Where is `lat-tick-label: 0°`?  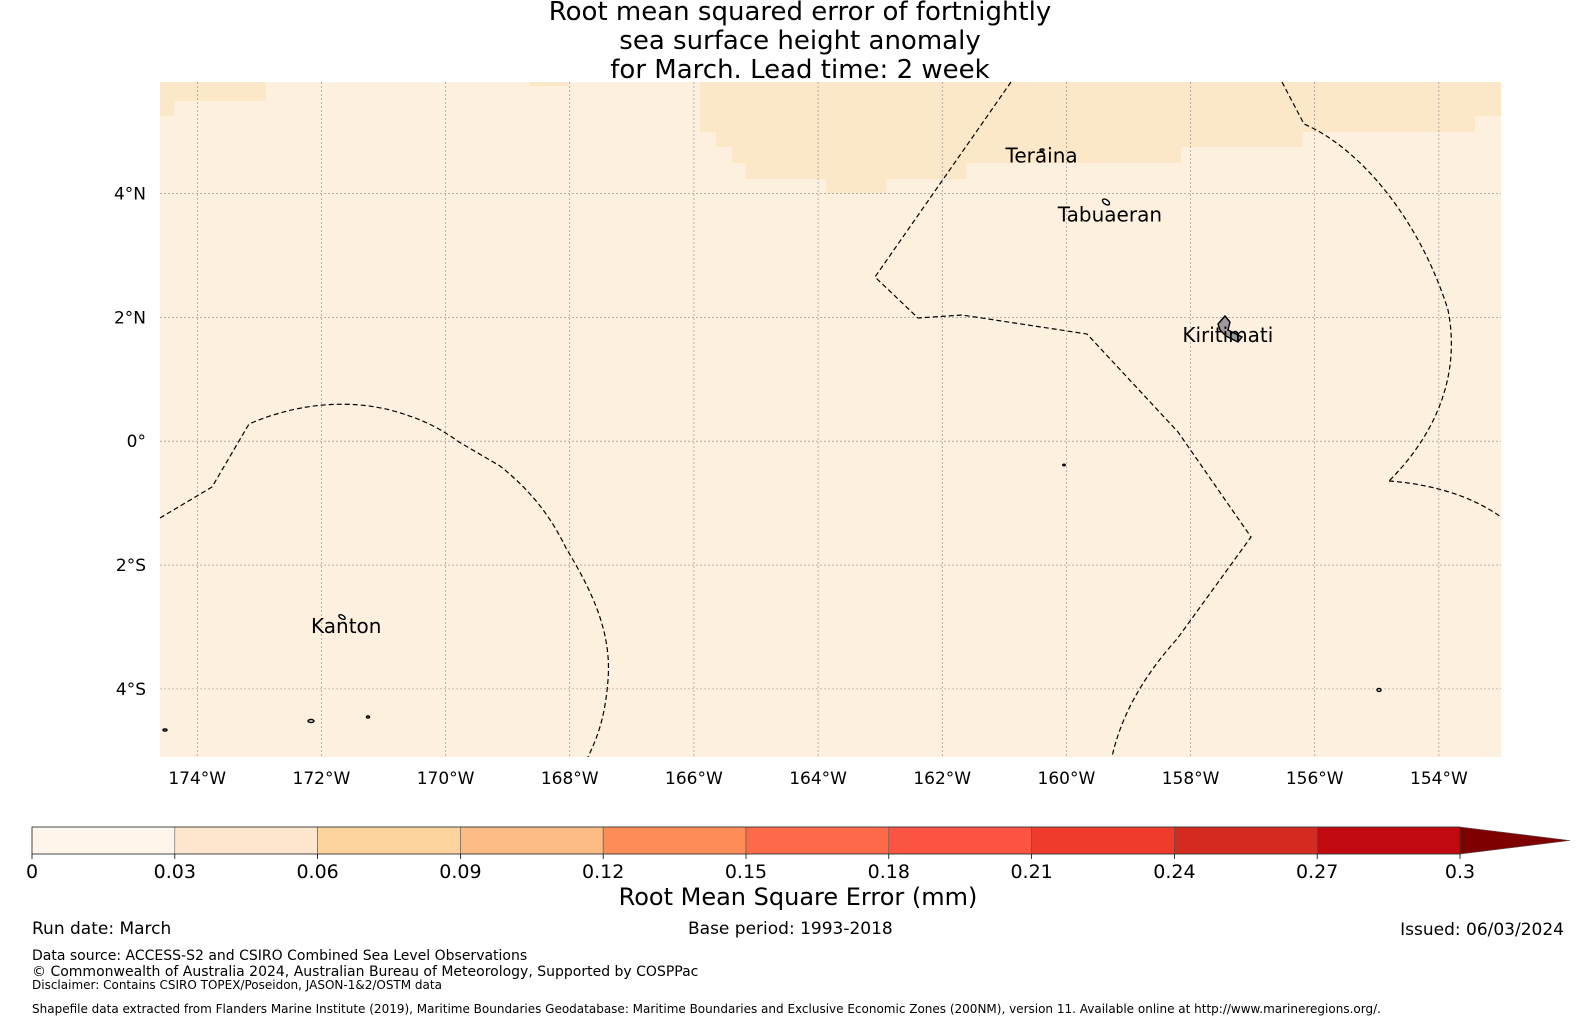 lat-tick-label: 0° is located at coordinates (136, 442).